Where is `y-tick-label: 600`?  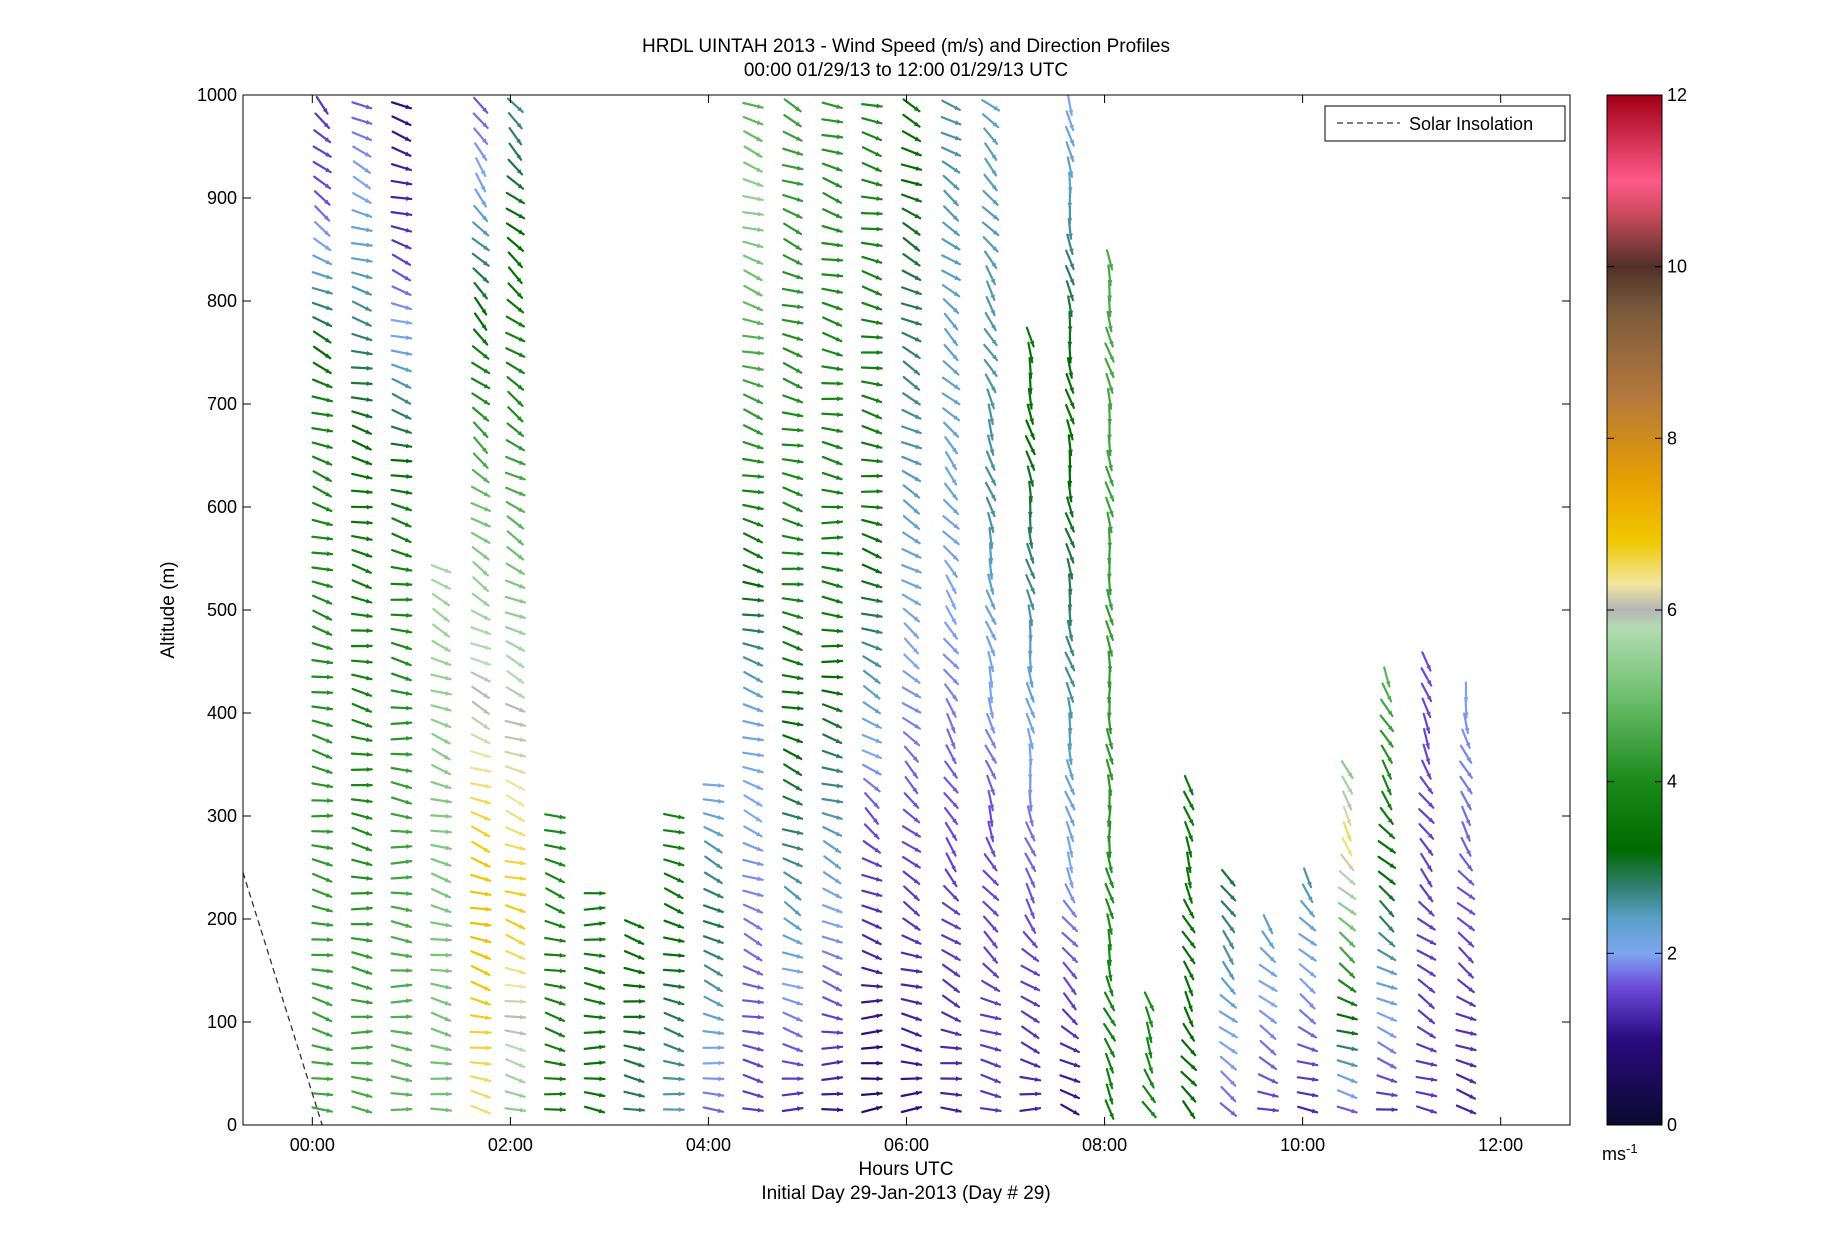 y-tick-label: 600 is located at coordinates (222, 507).